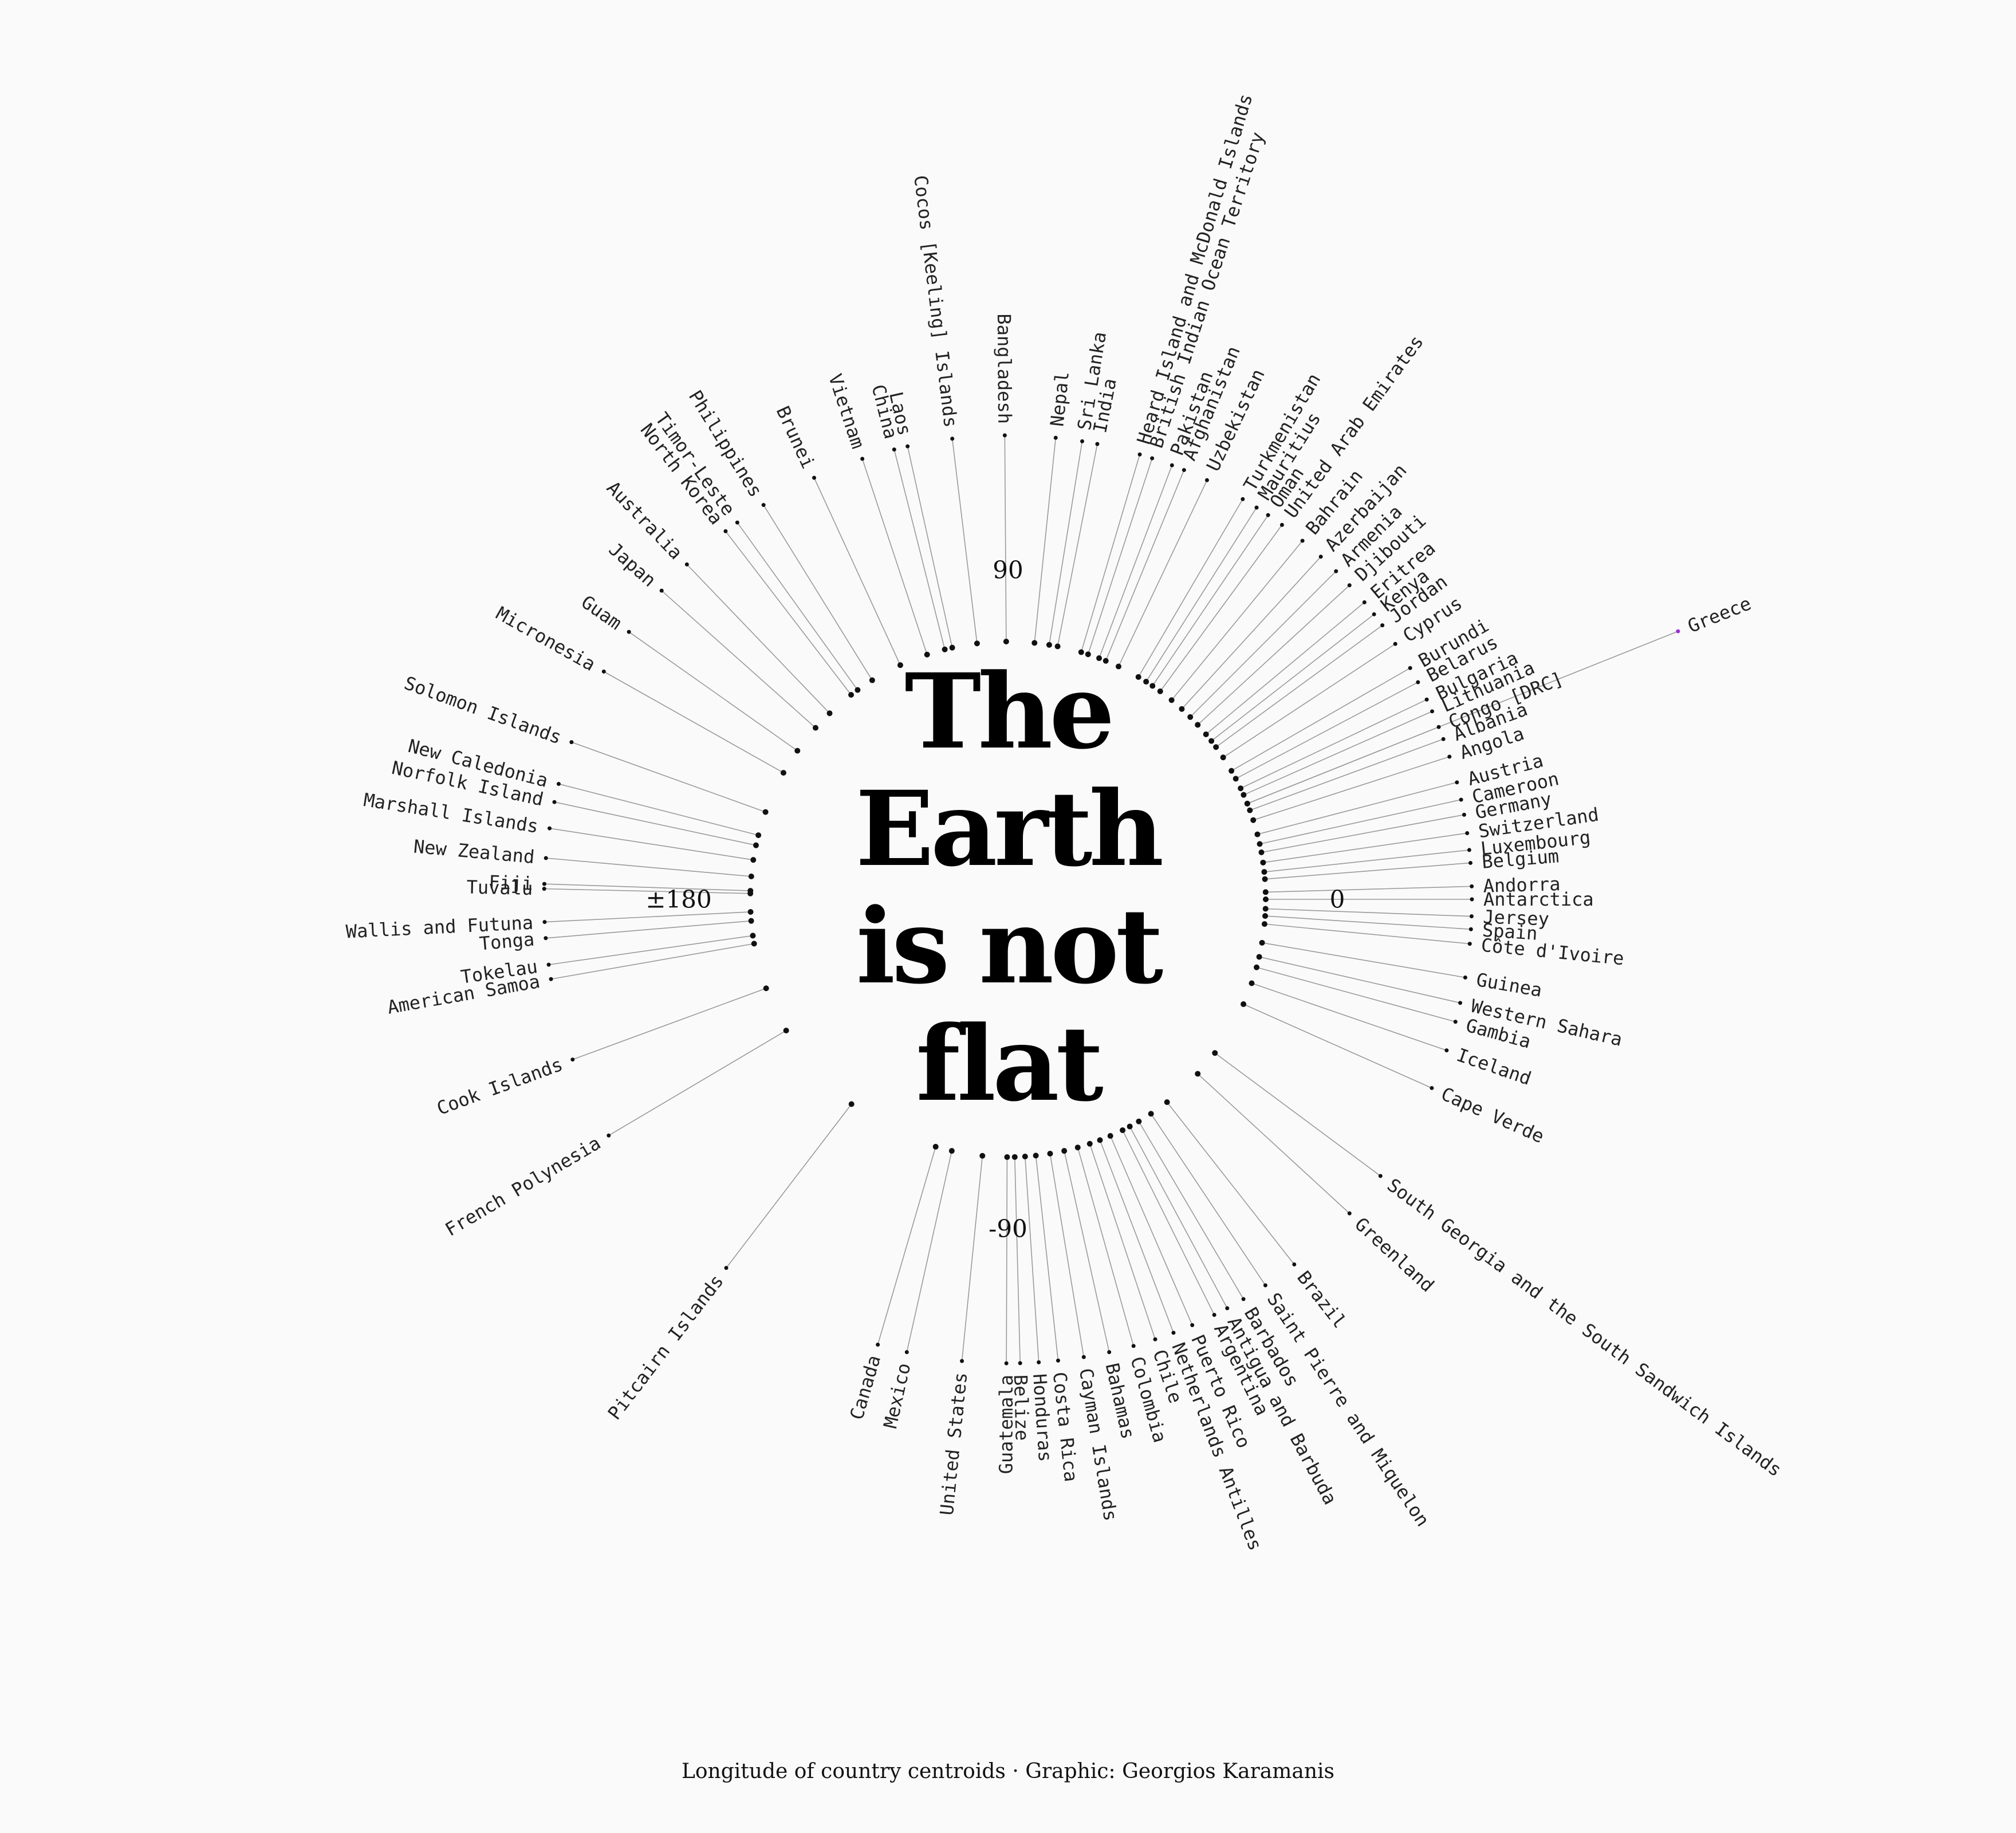 This screenshot has height=1833, width=2016. What do you see at coordinates (814, 477) in the screenshot?
I see `label-dot-brunei` at bounding box center [814, 477].